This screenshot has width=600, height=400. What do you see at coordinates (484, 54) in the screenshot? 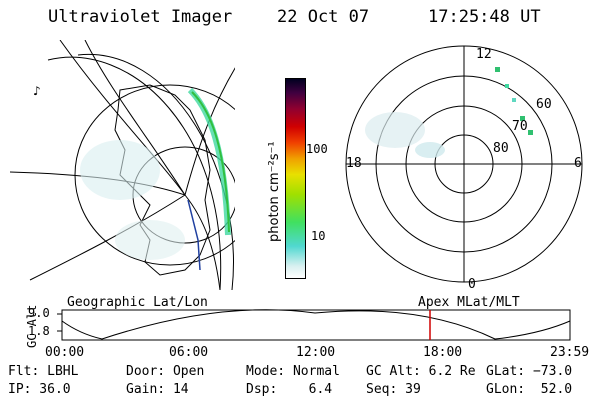
I see `mlt-label-12: 12` at bounding box center [484, 54].